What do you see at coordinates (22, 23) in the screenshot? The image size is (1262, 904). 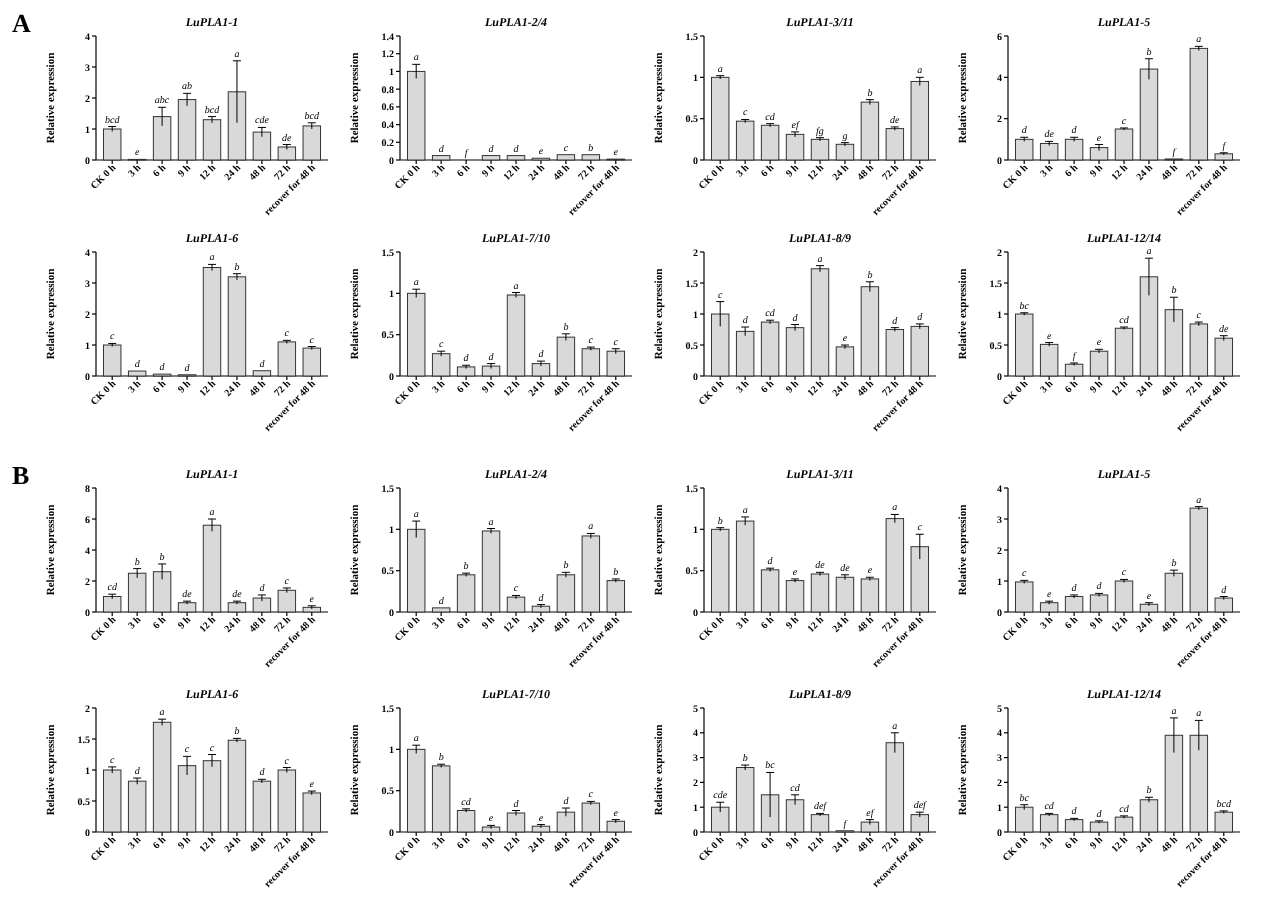 I see `text: A` at bounding box center [22, 23].